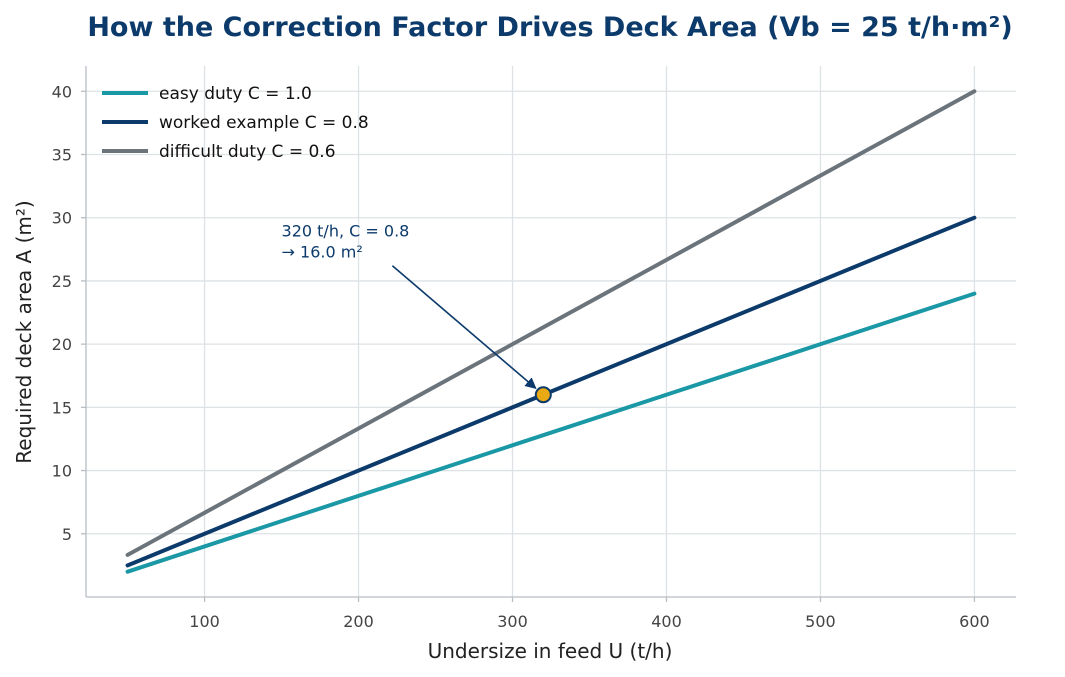  I want to click on y-tick-label: 30, so click(62, 218).